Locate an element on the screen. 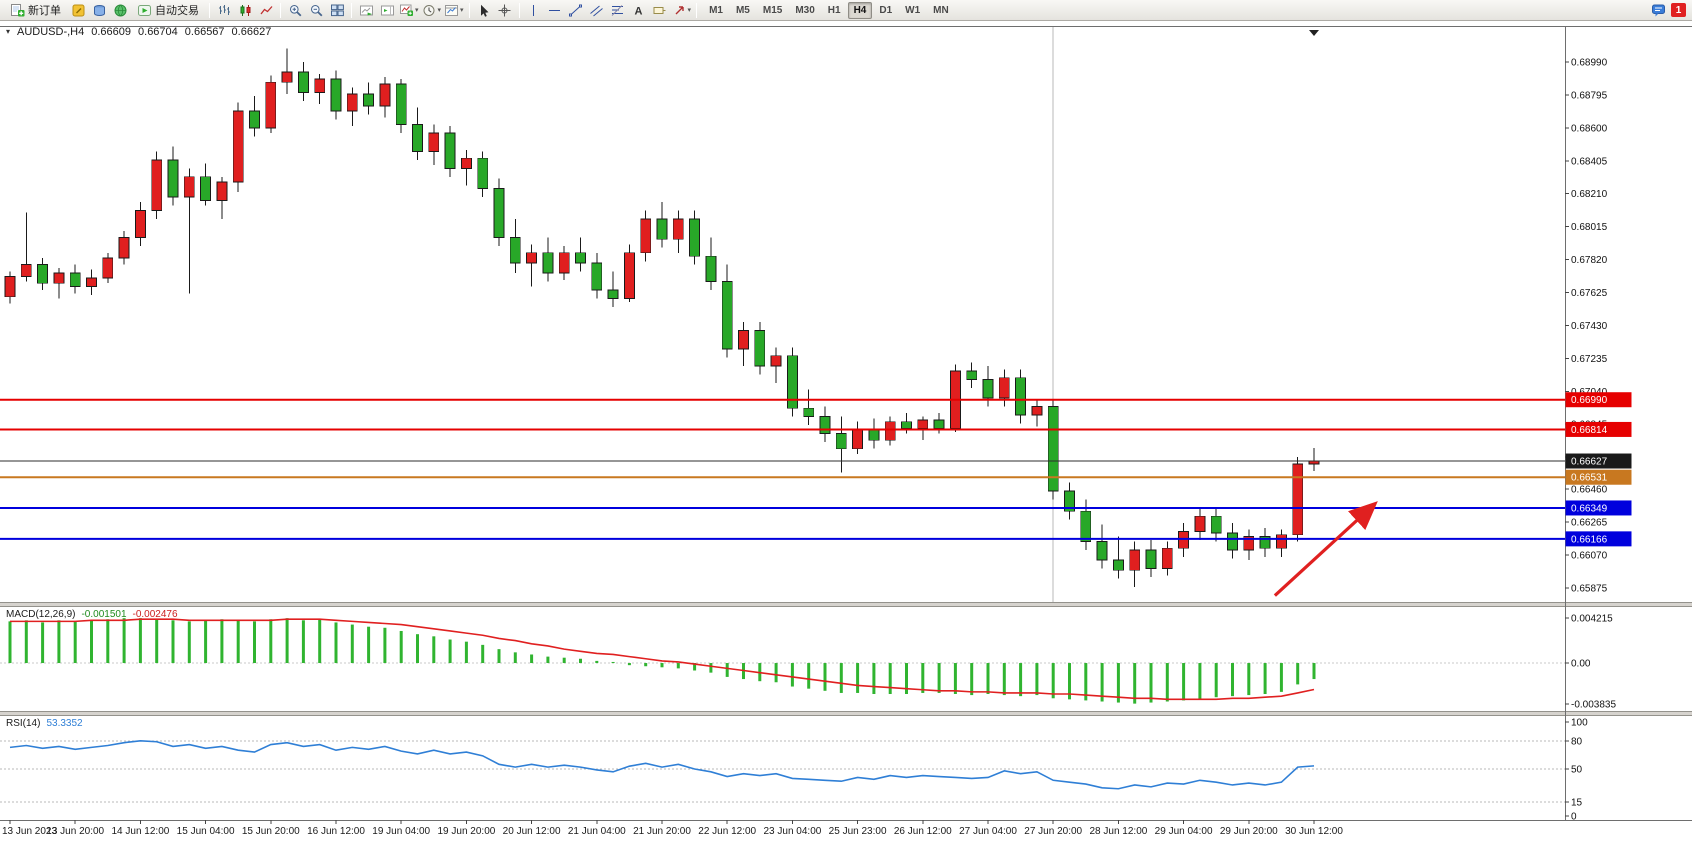  text-tool-icon: A is located at coordinates (639, 10).